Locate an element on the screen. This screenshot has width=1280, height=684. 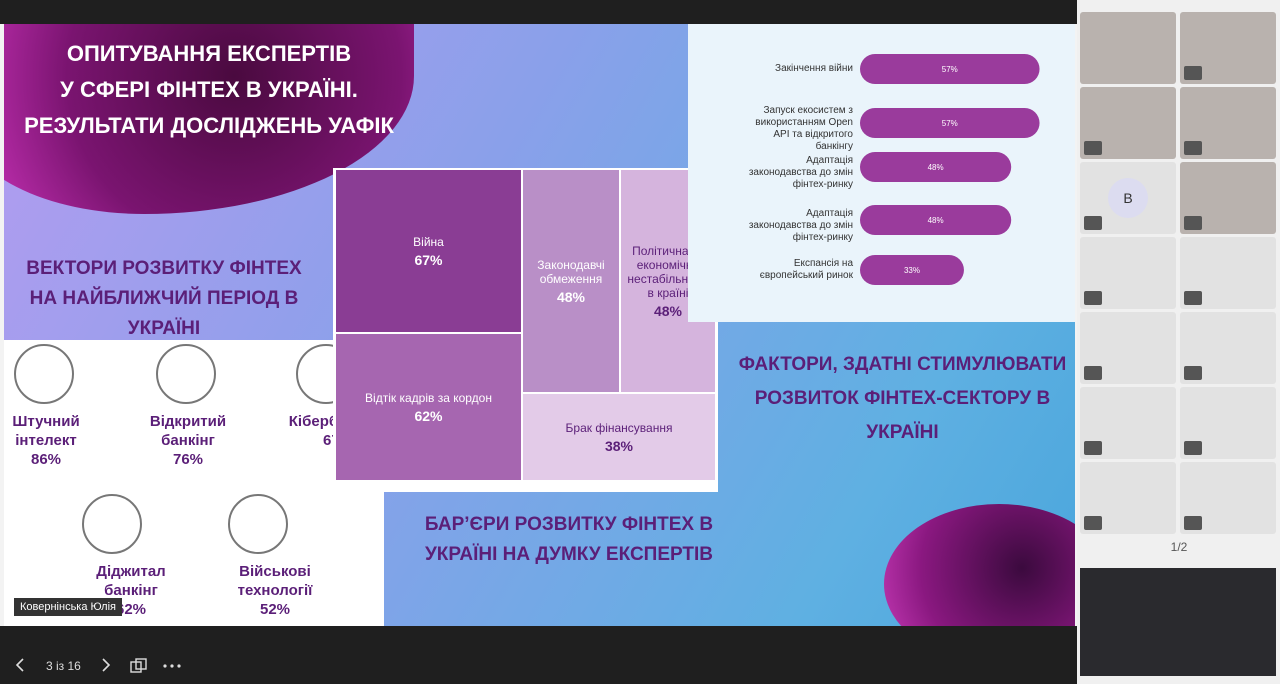
layout-button is located at coordinates (139, 666).